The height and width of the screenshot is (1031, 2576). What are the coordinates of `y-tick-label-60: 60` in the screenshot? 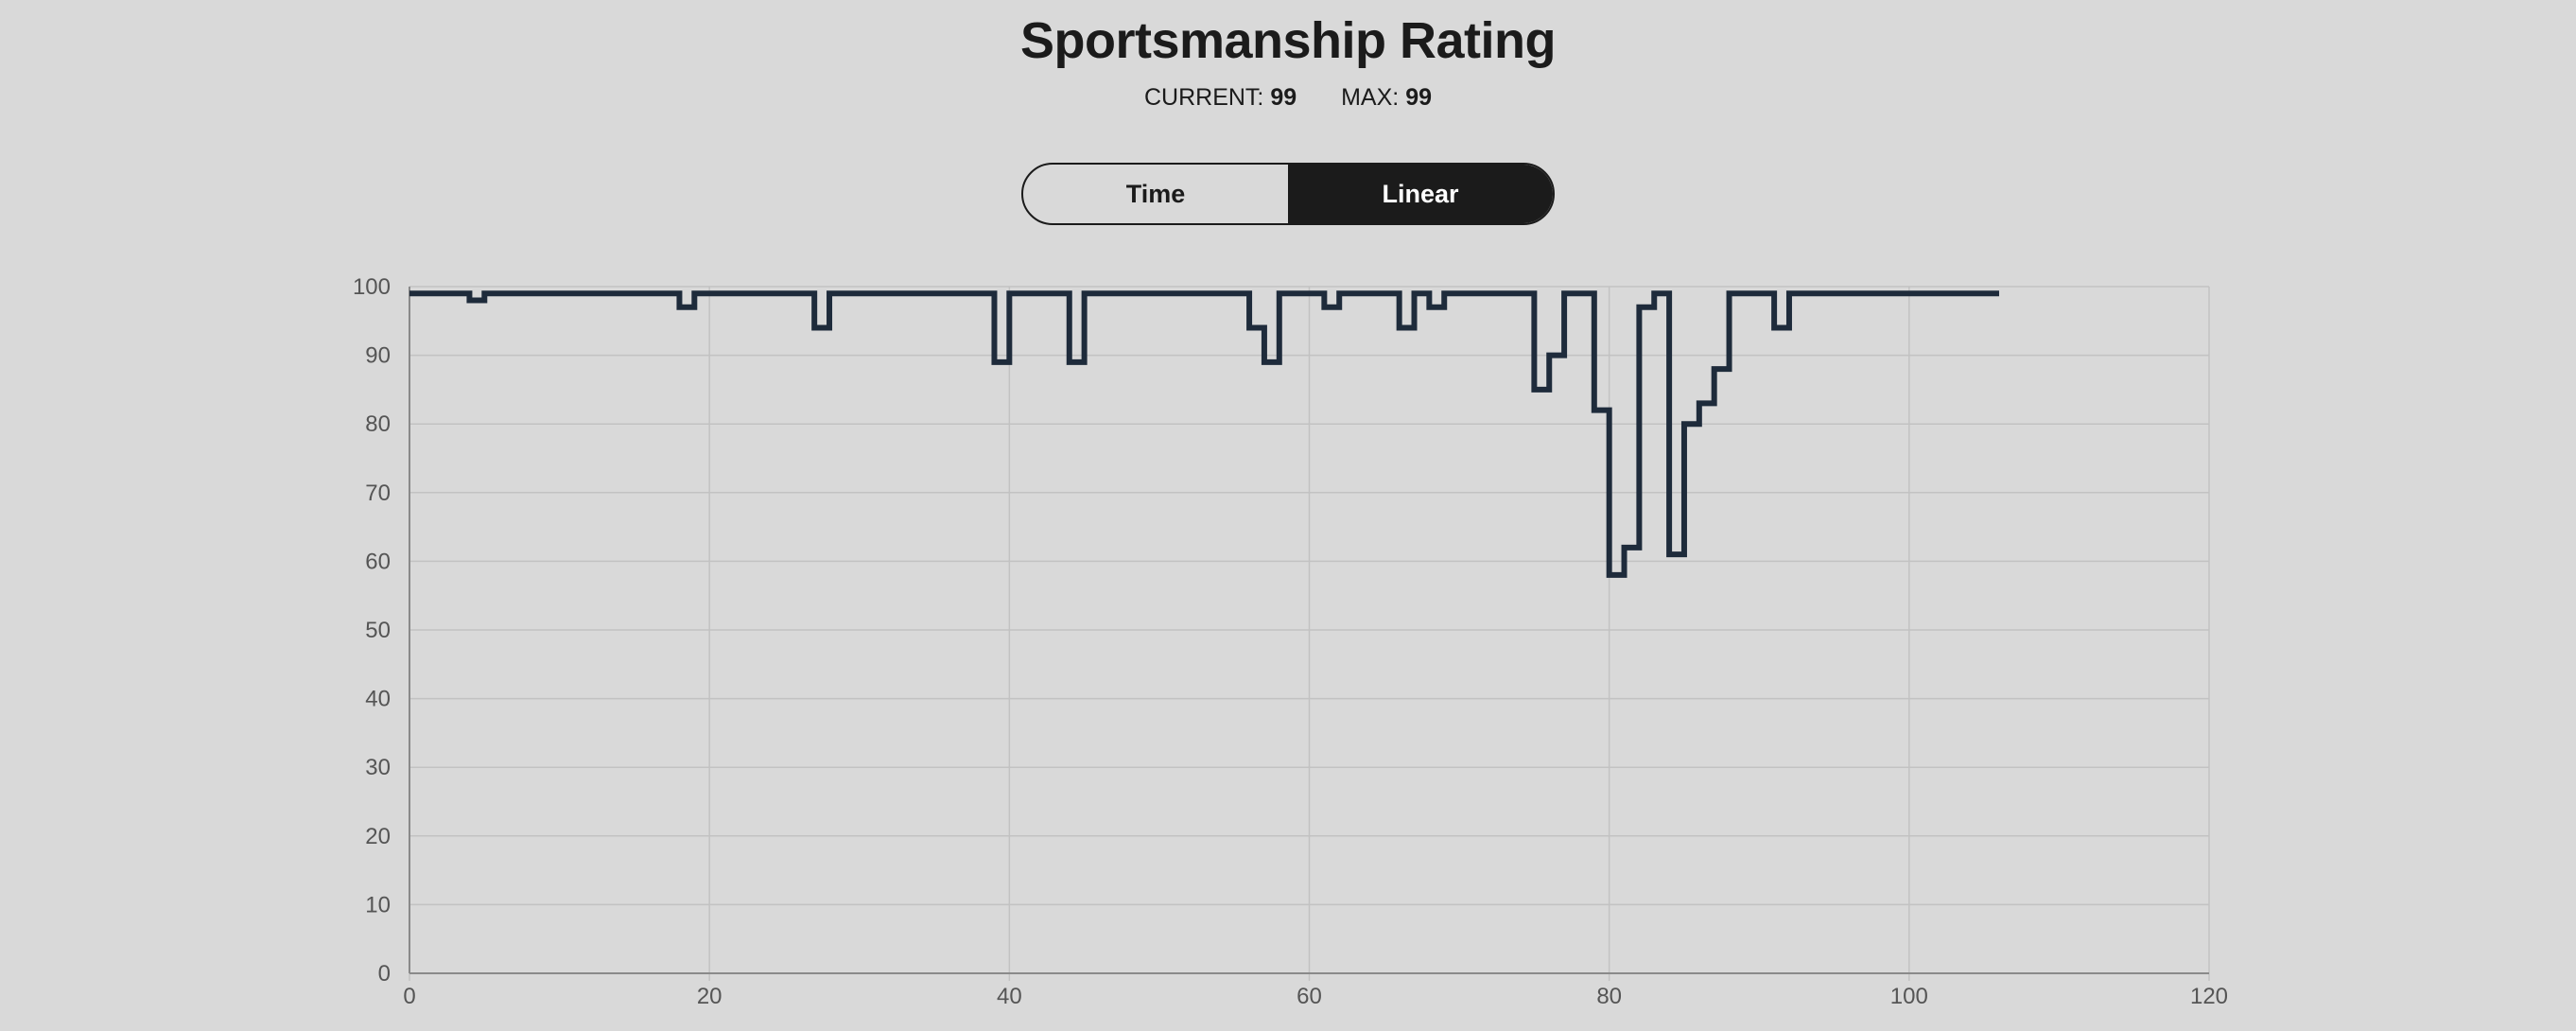 It's located at (378, 561).